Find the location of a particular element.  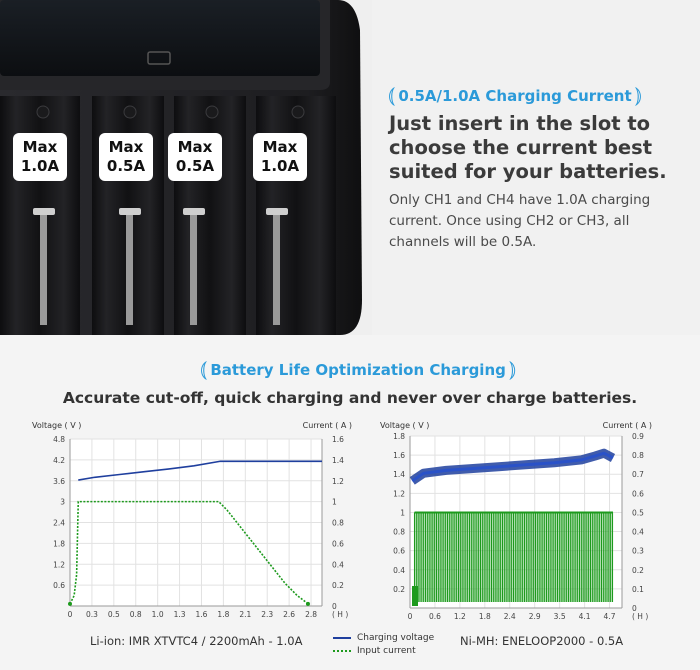

li-ion-chart-caption: Li-ion: IMR XTVTC4 / 2200mAh - 1.0A is located at coordinates (196, 641).